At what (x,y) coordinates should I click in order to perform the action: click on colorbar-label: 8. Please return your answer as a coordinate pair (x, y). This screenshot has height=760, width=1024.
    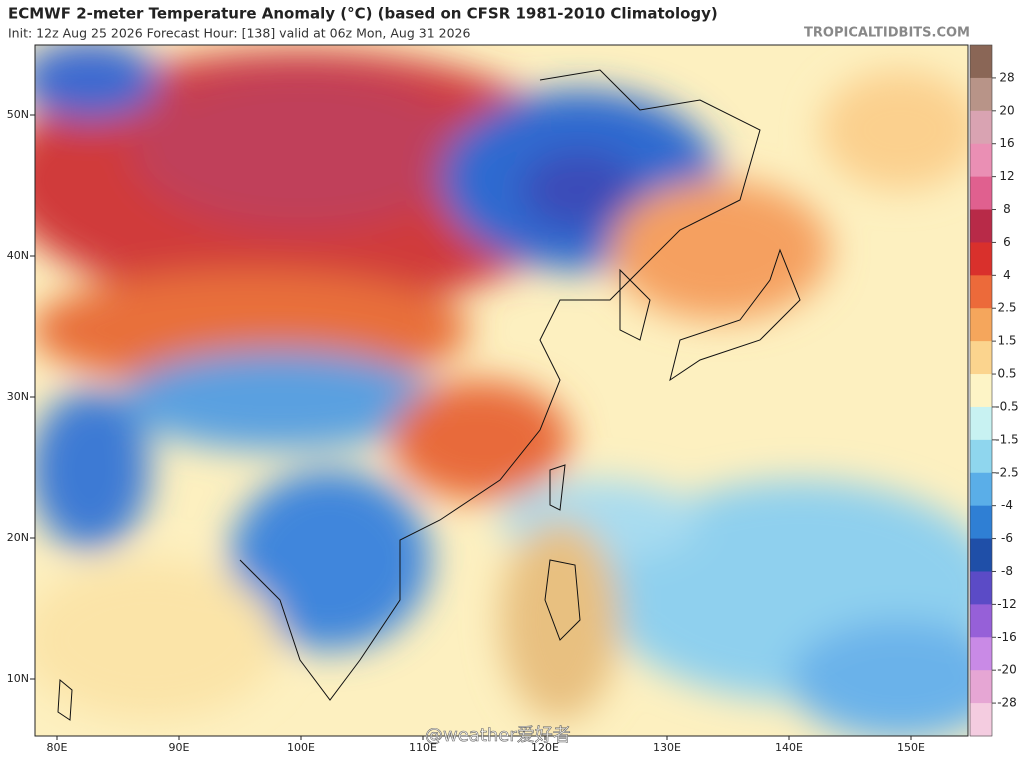
    Looking at the image, I should click on (1007, 209).